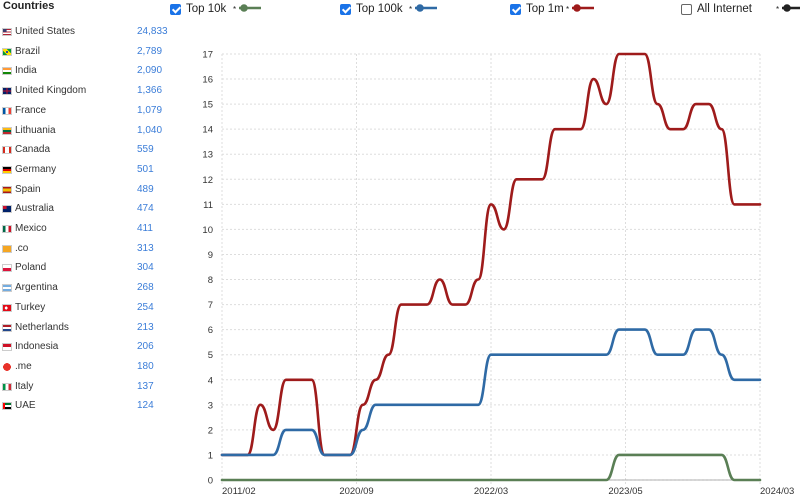  Describe the element at coordinates (24, 386) in the screenshot. I see `country-name: Italy` at that location.